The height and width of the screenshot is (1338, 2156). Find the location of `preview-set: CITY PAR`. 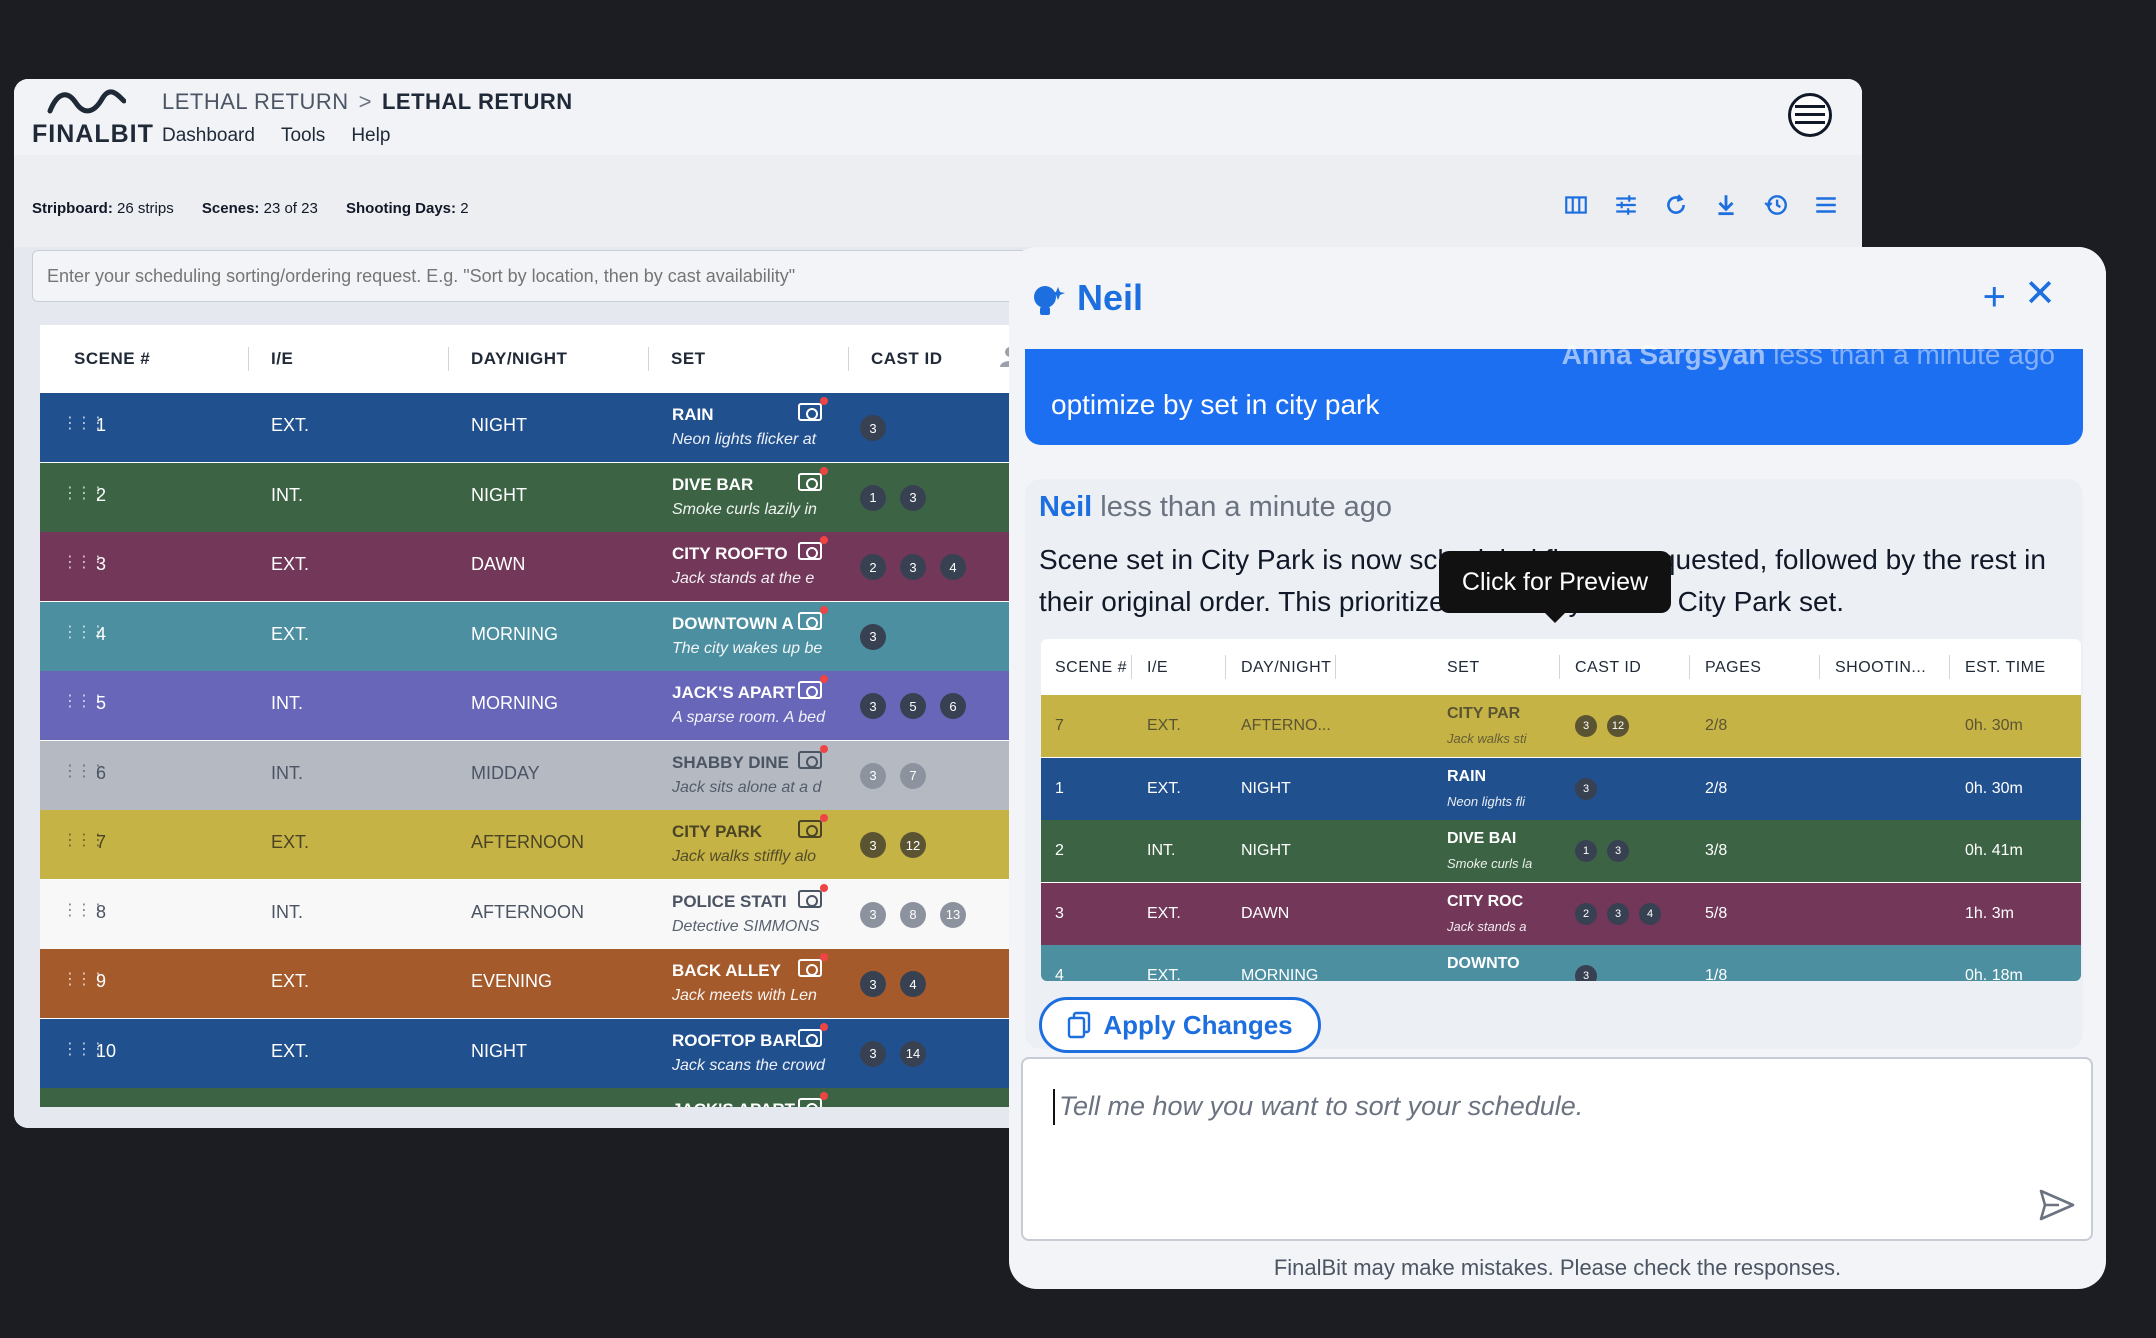

preview-set: CITY PAR is located at coordinates (1484, 713).